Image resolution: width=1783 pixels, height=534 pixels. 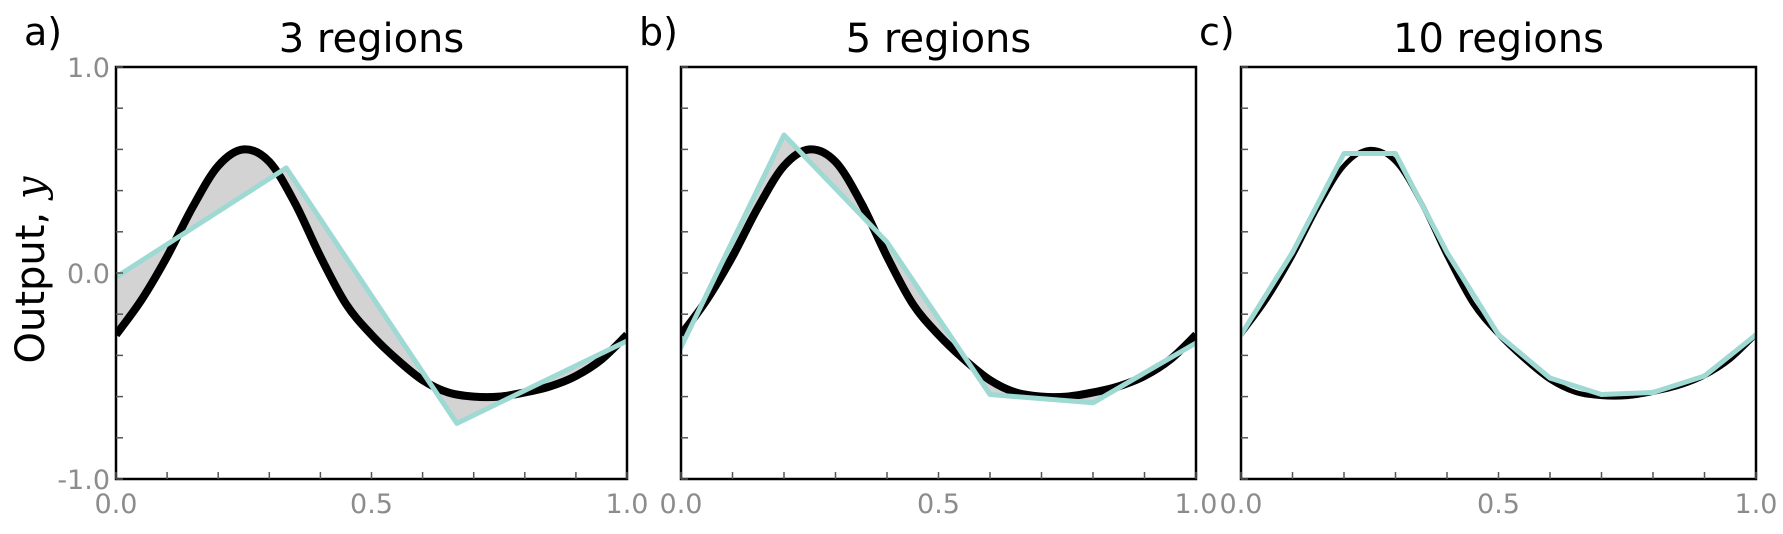 What do you see at coordinates (83, 480) in the screenshot?
I see `y-tick-label: -1.0` at bounding box center [83, 480].